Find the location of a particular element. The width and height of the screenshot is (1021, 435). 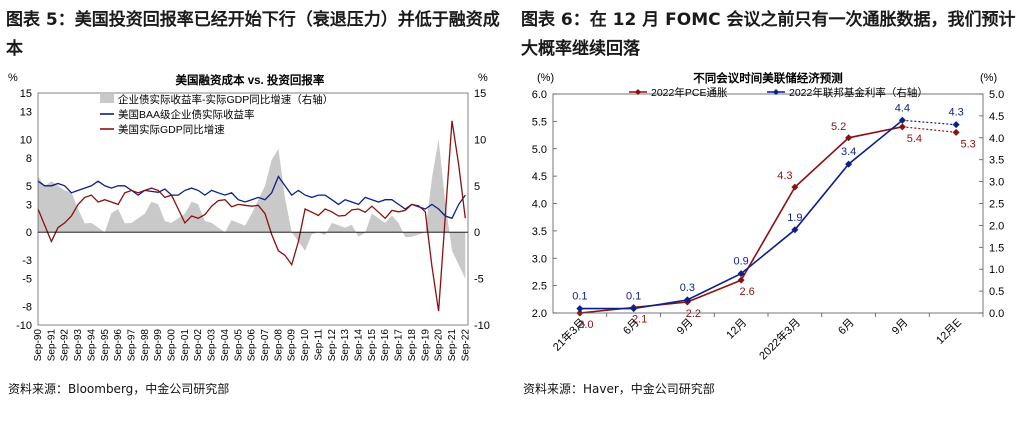

left-tick-label: -5 is located at coordinates (27, 280).